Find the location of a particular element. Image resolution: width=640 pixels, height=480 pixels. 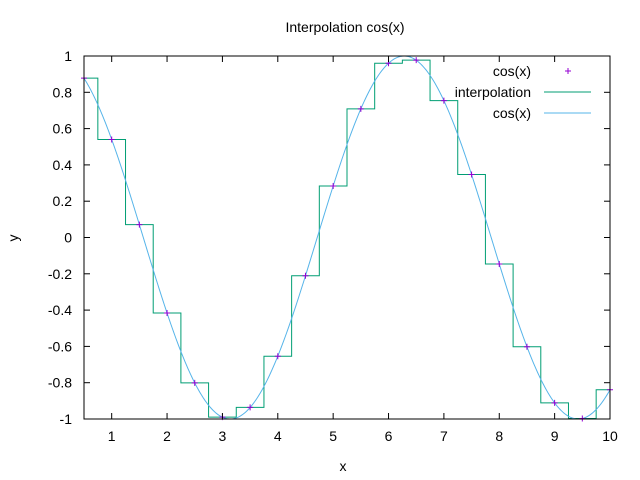

y-tick-label: 0.8 is located at coordinates (63, 92).